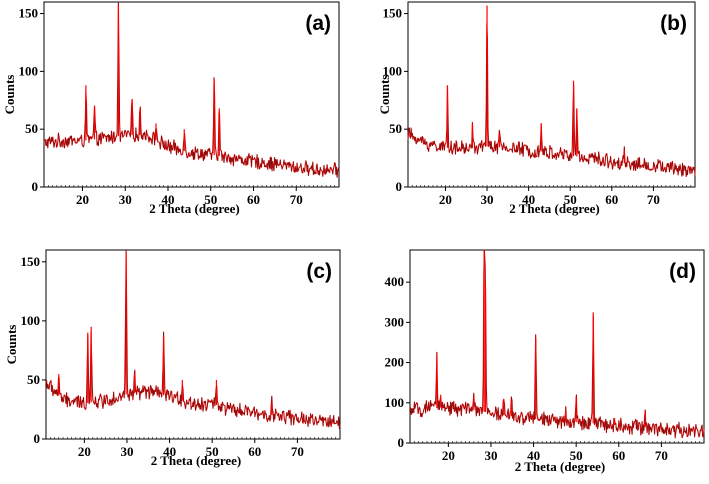 The height and width of the screenshot is (484, 709). I want to click on y-tick-label: 300, so click(395, 321).